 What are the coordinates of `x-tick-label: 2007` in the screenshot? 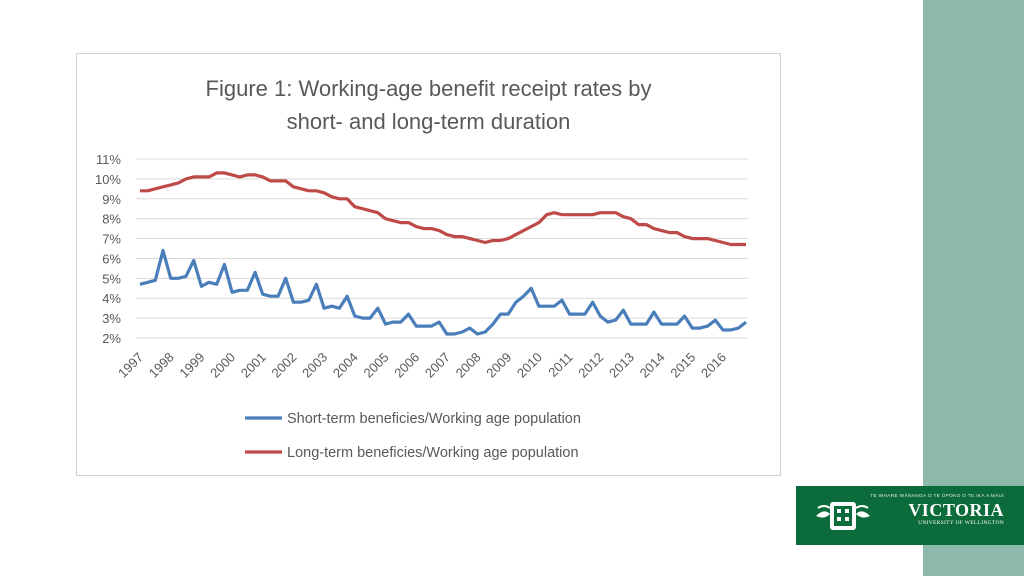 It's located at (437, 365).